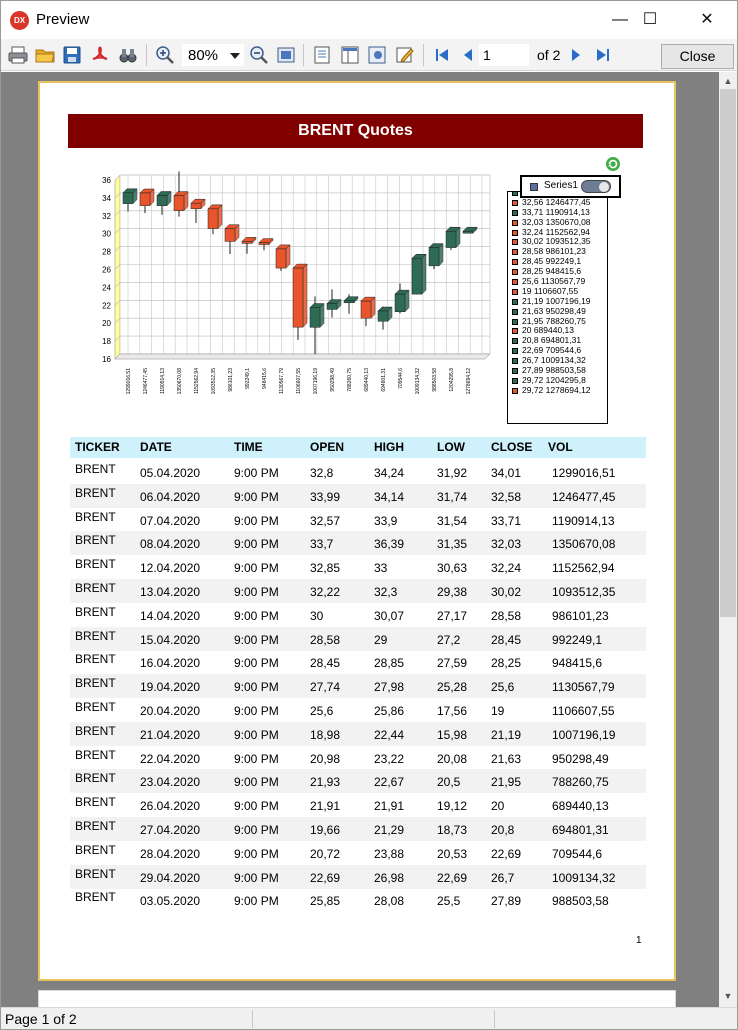 This screenshot has width=738, height=1030. What do you see at coordinates (170, 496) in the screenshot?
I see `table-cell-date: 06.04.2020` at bounding box center [170, 496].